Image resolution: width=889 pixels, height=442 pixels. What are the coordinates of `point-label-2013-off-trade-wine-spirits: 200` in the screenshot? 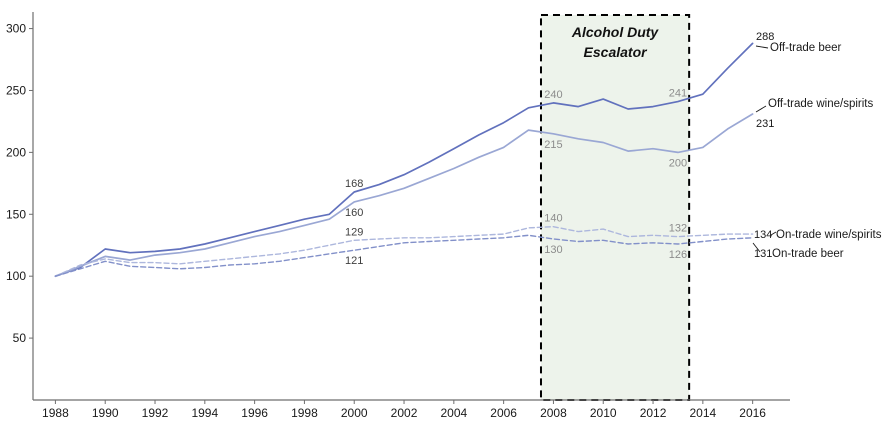 It's located at (678, 163).